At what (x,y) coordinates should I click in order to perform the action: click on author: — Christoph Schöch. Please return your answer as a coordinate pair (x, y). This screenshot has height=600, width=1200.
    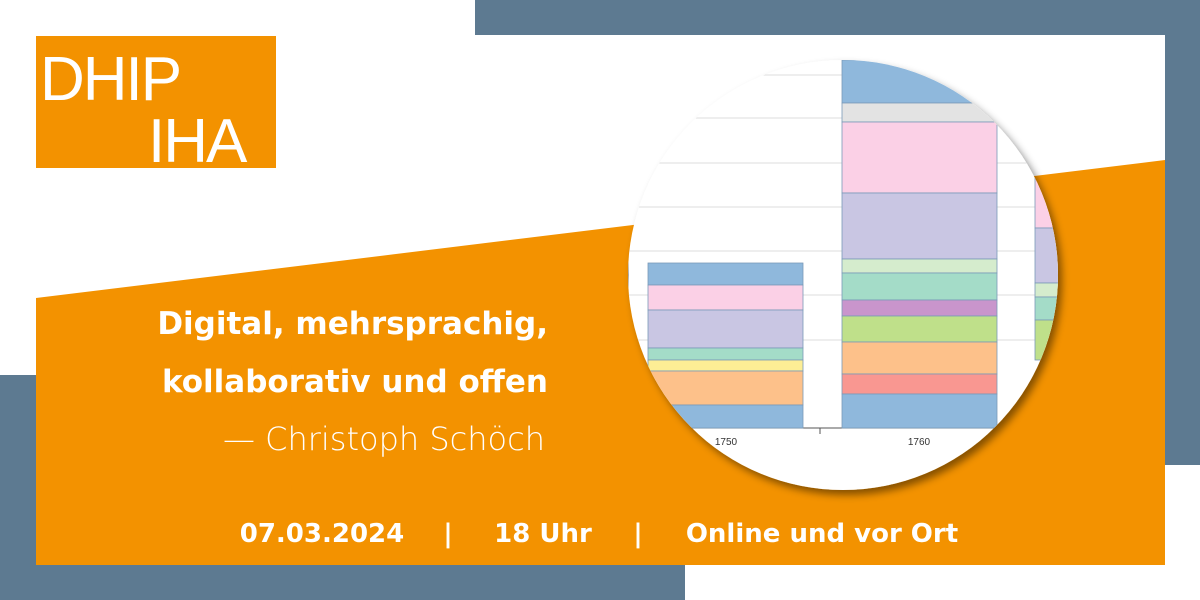
    Looking at the image, I should click on (384, 439).